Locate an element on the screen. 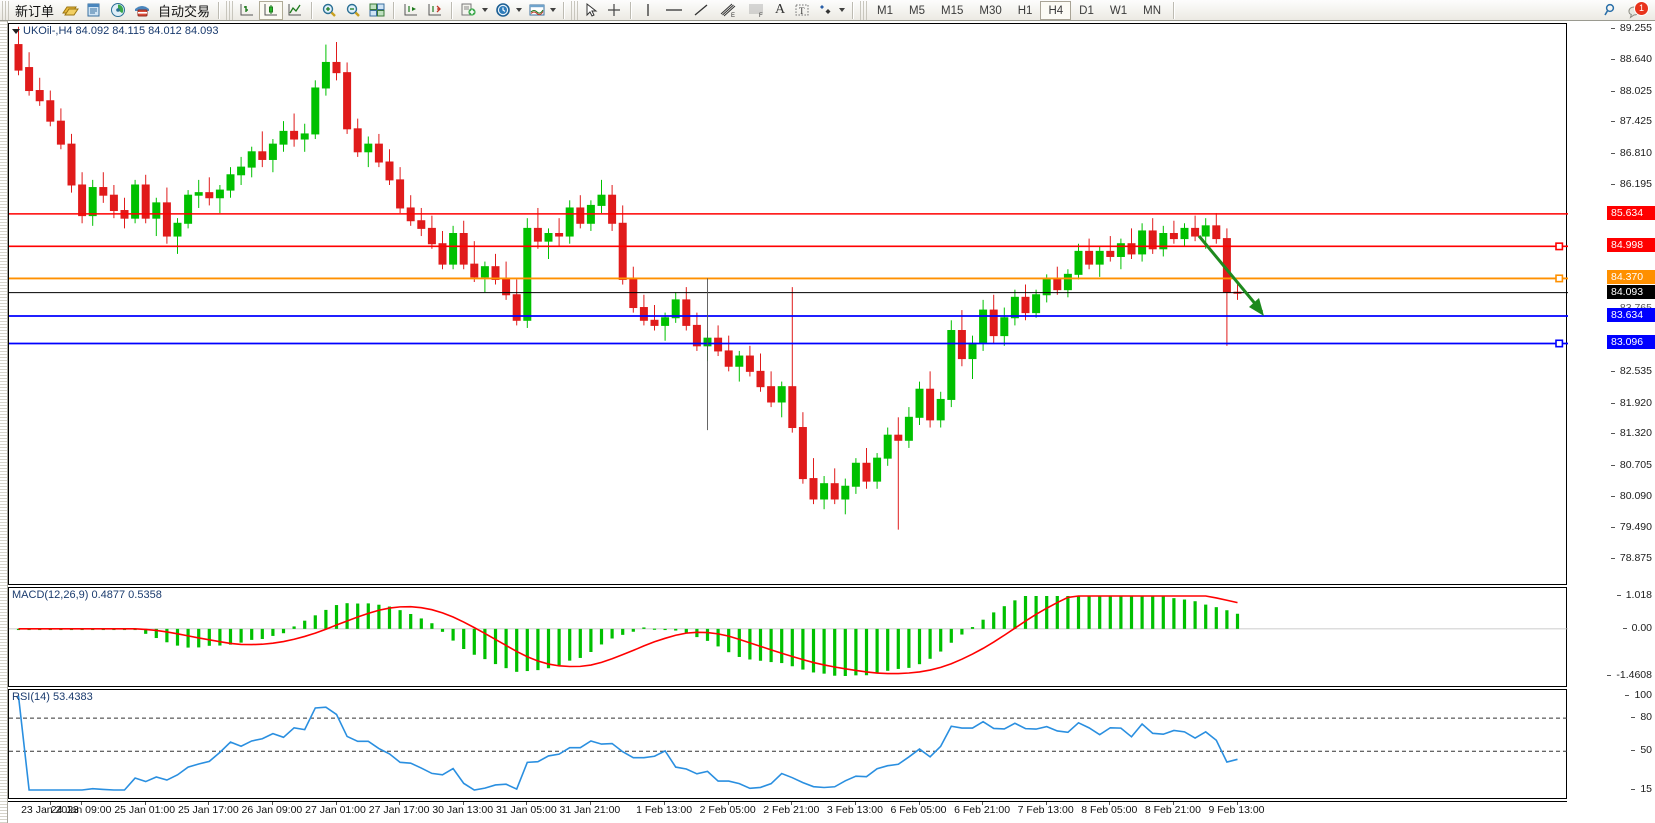  chart-shift-icon is located at coordinates (411, 10).